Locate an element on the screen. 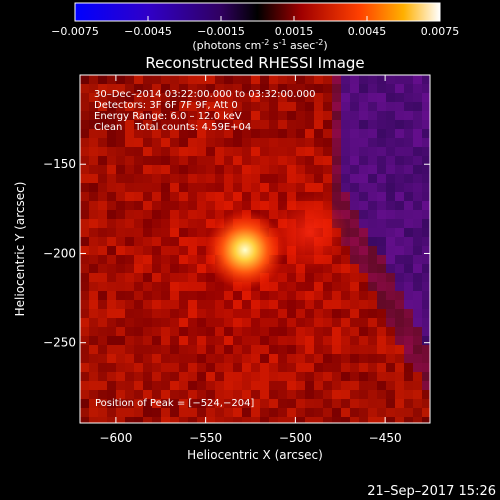 The height and width of the screenshot is (500, 500). x-tick-label: −450 is located at coordinates (385, 438).